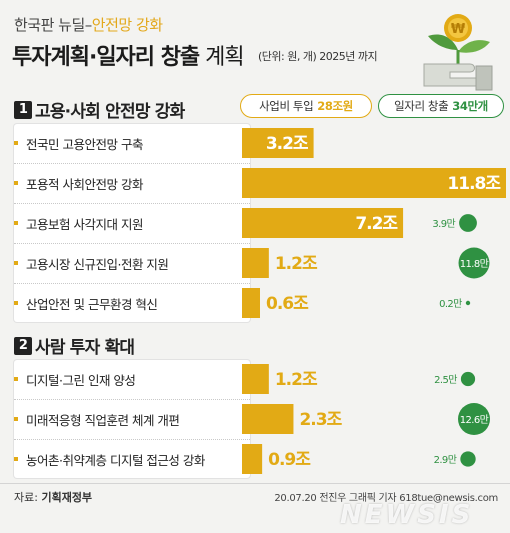 Image resolution: width=510 pixels, height=533 pixels. Describe the element at coordinates (115, 460) in the screenshot. I see `category-text: 농어촌·취약계층 디지털 접근성 강화` at that location.